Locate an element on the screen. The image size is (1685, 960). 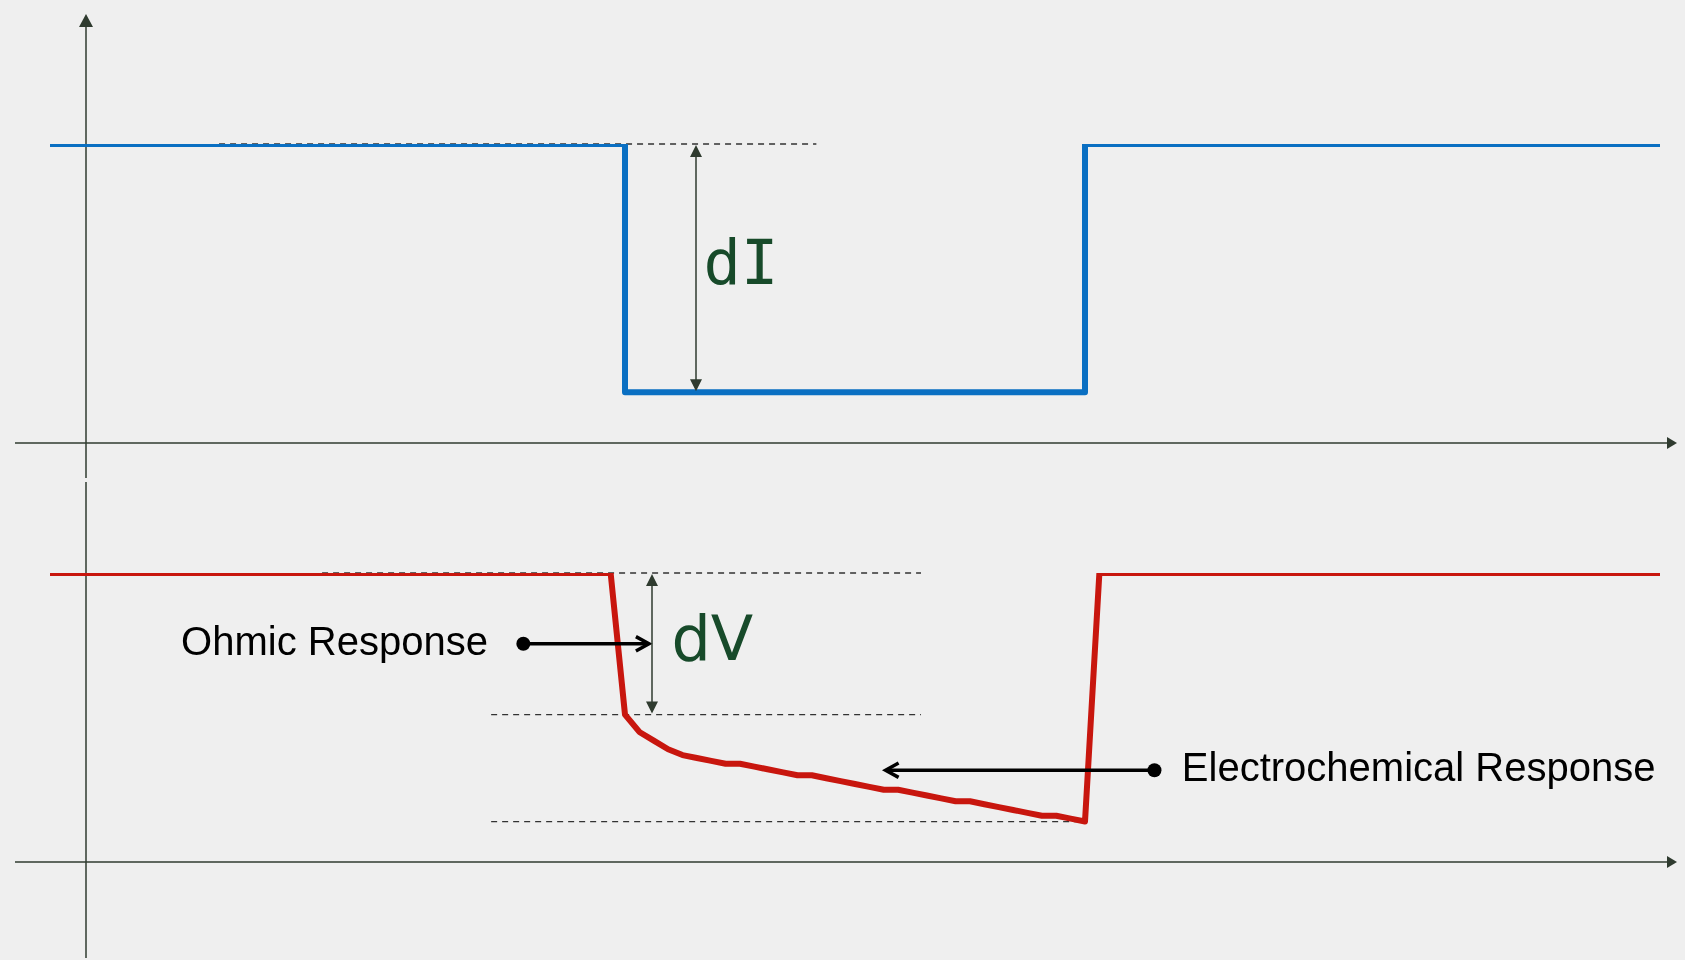
annotation: dV is located at coordinates (712, 638).